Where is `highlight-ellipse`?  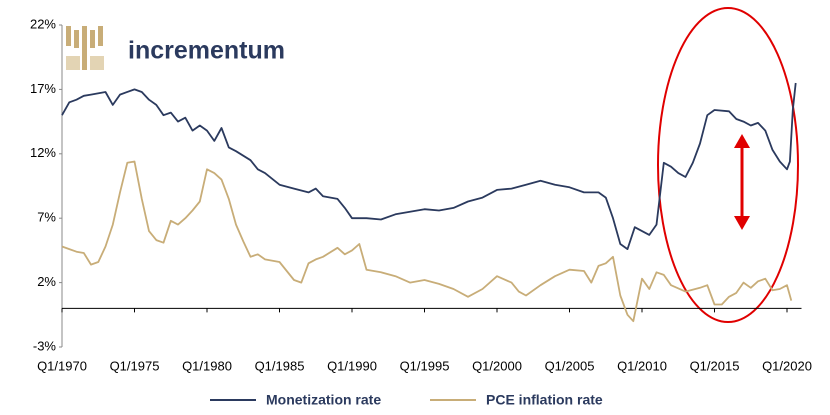
highlight-ellipse is located at coordinates (728, 165).